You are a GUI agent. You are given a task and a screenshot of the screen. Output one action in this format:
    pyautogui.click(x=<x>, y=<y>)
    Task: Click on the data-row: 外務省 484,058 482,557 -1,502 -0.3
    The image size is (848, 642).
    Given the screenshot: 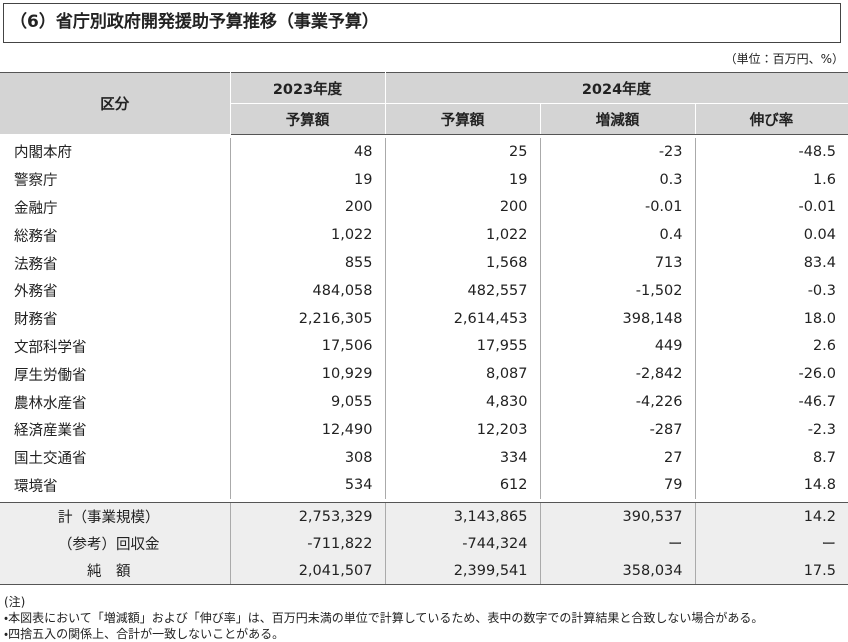 What is the action you would take?
    pyautogui.click(x=424, y=290)
    